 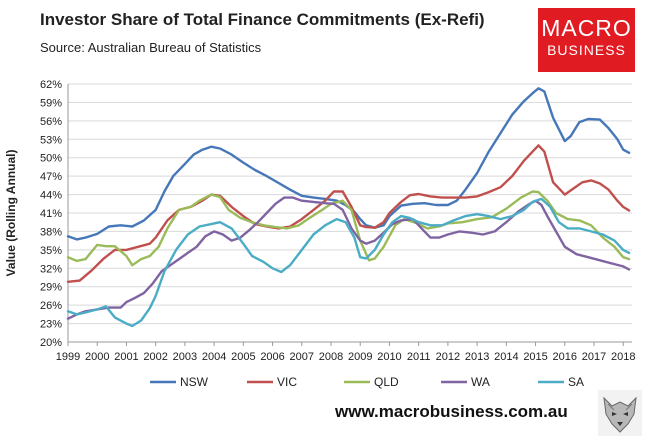 What do you see at coordinates (126, 357) in the screenshot?
I see `x-tick-label: 2001` at bounding box center [126, 357].